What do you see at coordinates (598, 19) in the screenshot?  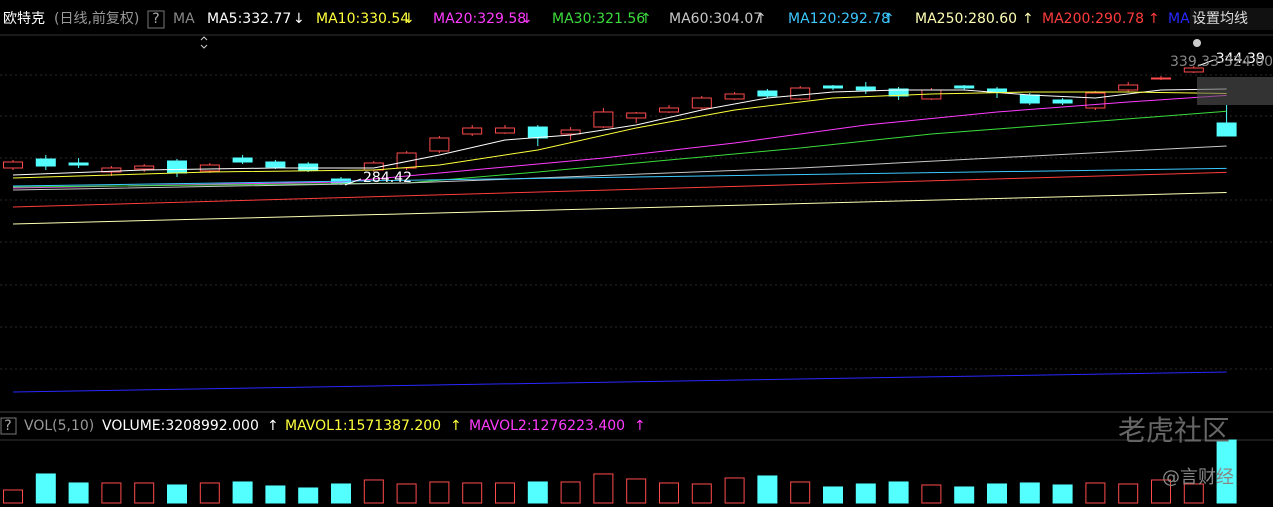 I see `legend-entry: MA30:321.56` at bounding box center [598, 19].